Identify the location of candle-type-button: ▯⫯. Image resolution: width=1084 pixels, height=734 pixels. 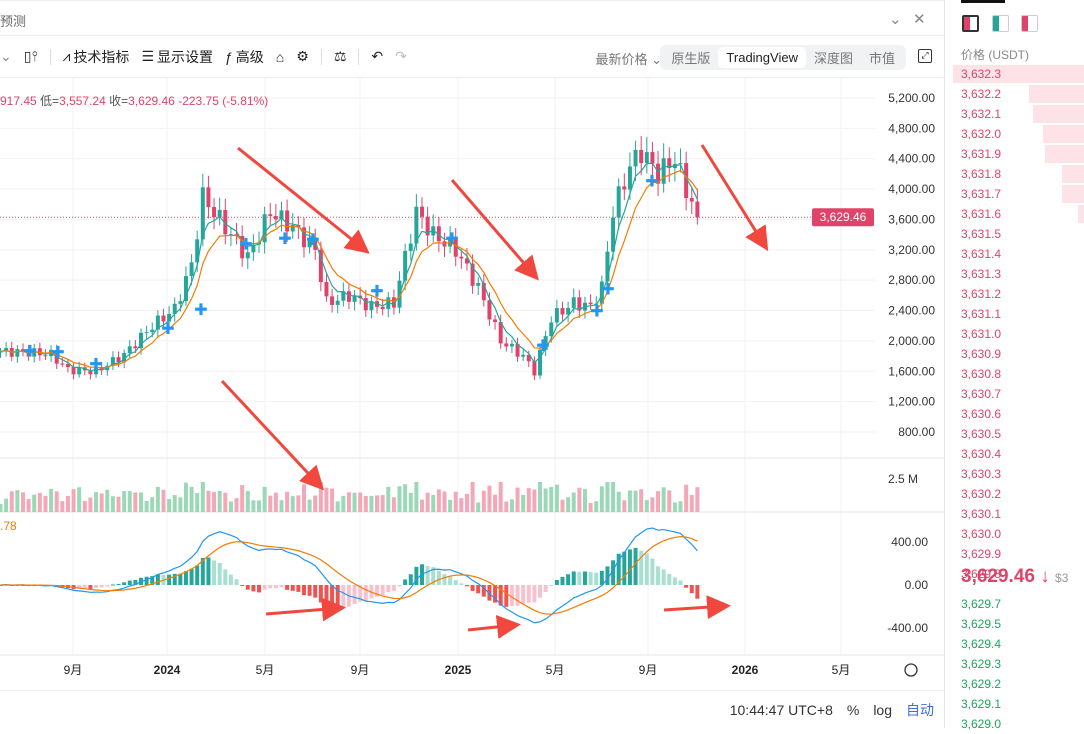
(30, 56).